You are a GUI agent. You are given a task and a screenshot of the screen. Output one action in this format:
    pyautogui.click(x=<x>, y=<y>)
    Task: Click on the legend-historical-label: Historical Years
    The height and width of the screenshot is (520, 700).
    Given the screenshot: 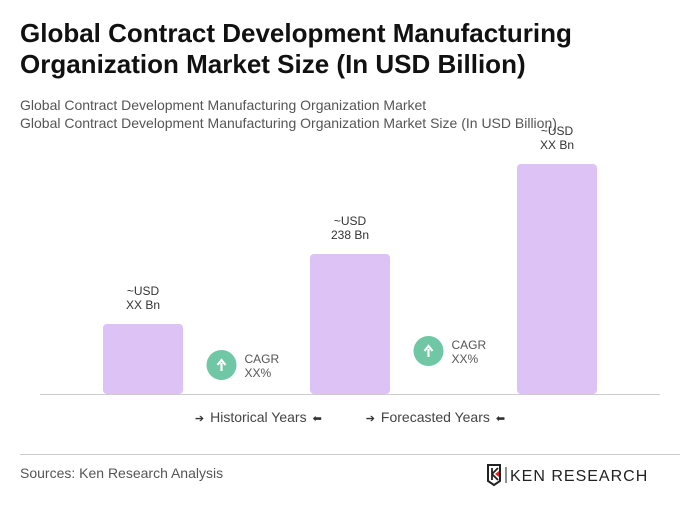 What is the action you would take?
    pyautogui.click(x=258, y=417)
    